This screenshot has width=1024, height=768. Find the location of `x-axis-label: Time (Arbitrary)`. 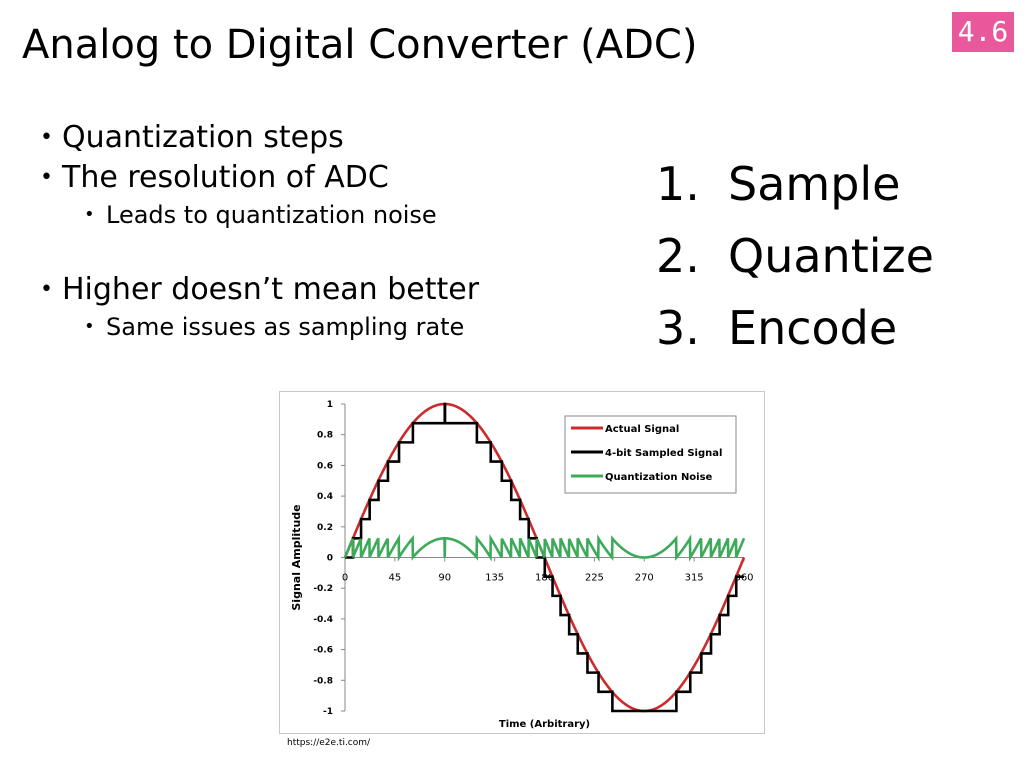

x-axis-label: Time (Arbitrary) is located at coordinates (544, 724).